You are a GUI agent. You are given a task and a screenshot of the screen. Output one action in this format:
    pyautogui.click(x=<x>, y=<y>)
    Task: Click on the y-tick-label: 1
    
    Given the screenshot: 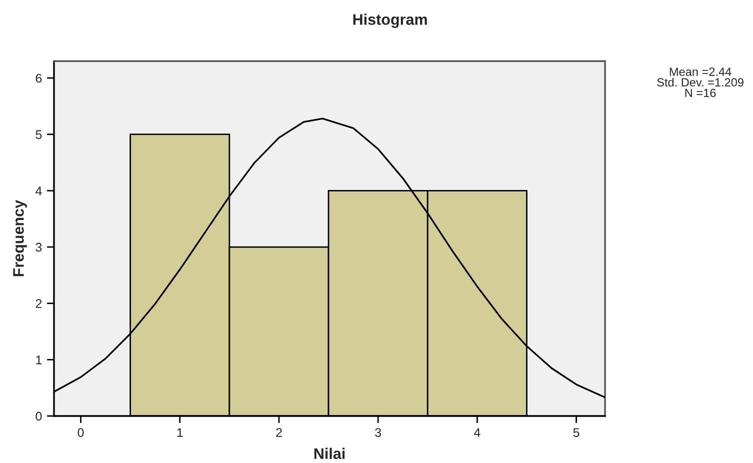 What is the action you would take?
    pyautogui.click(x=39, y=360)
    